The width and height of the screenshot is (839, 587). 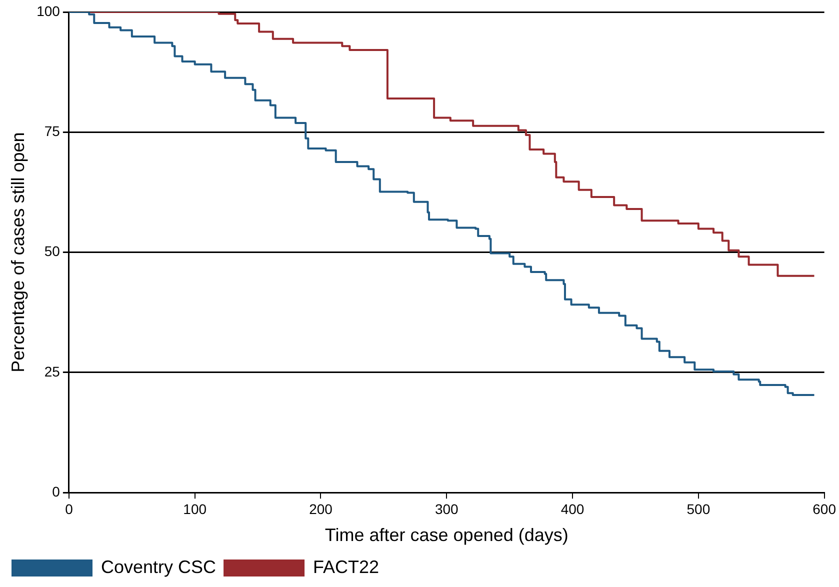 I want to click on y-tick-label: 0, so click(x=56, y=491).